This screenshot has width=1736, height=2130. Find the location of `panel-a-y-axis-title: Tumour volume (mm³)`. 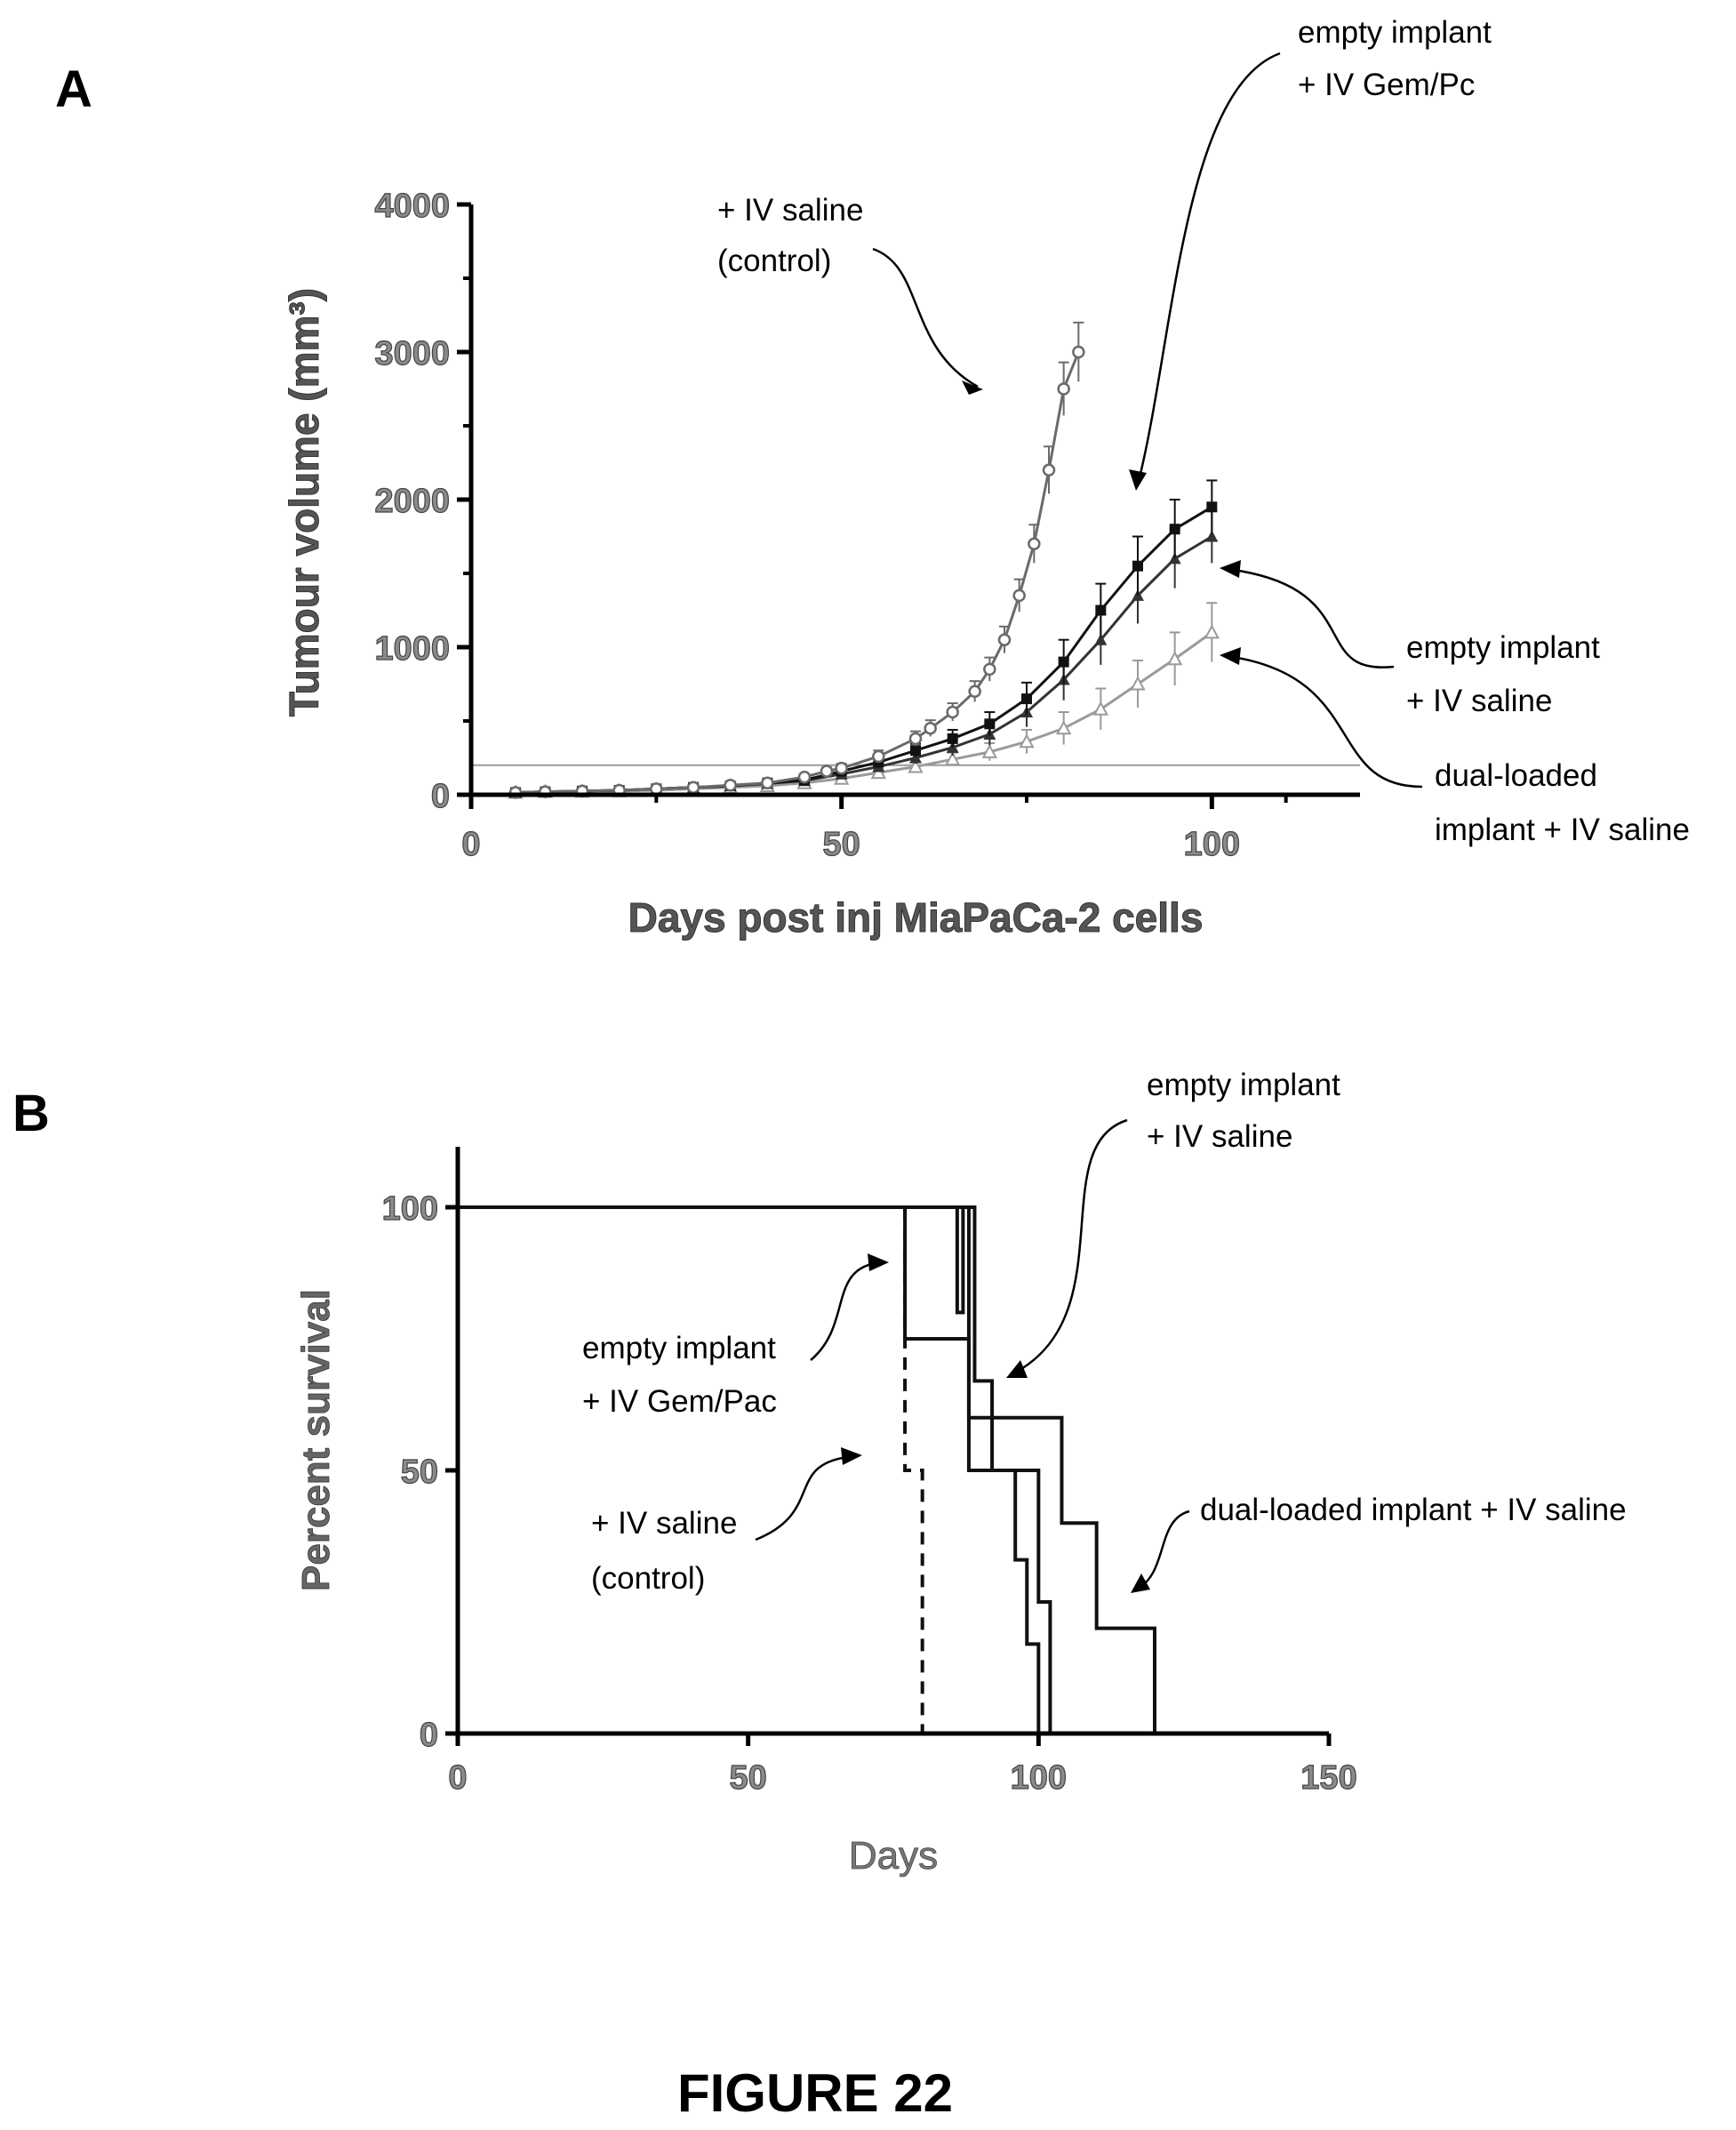

panel-a-y-axis-title: Tumour volume (mm³) is located at coordinates (304, 502).